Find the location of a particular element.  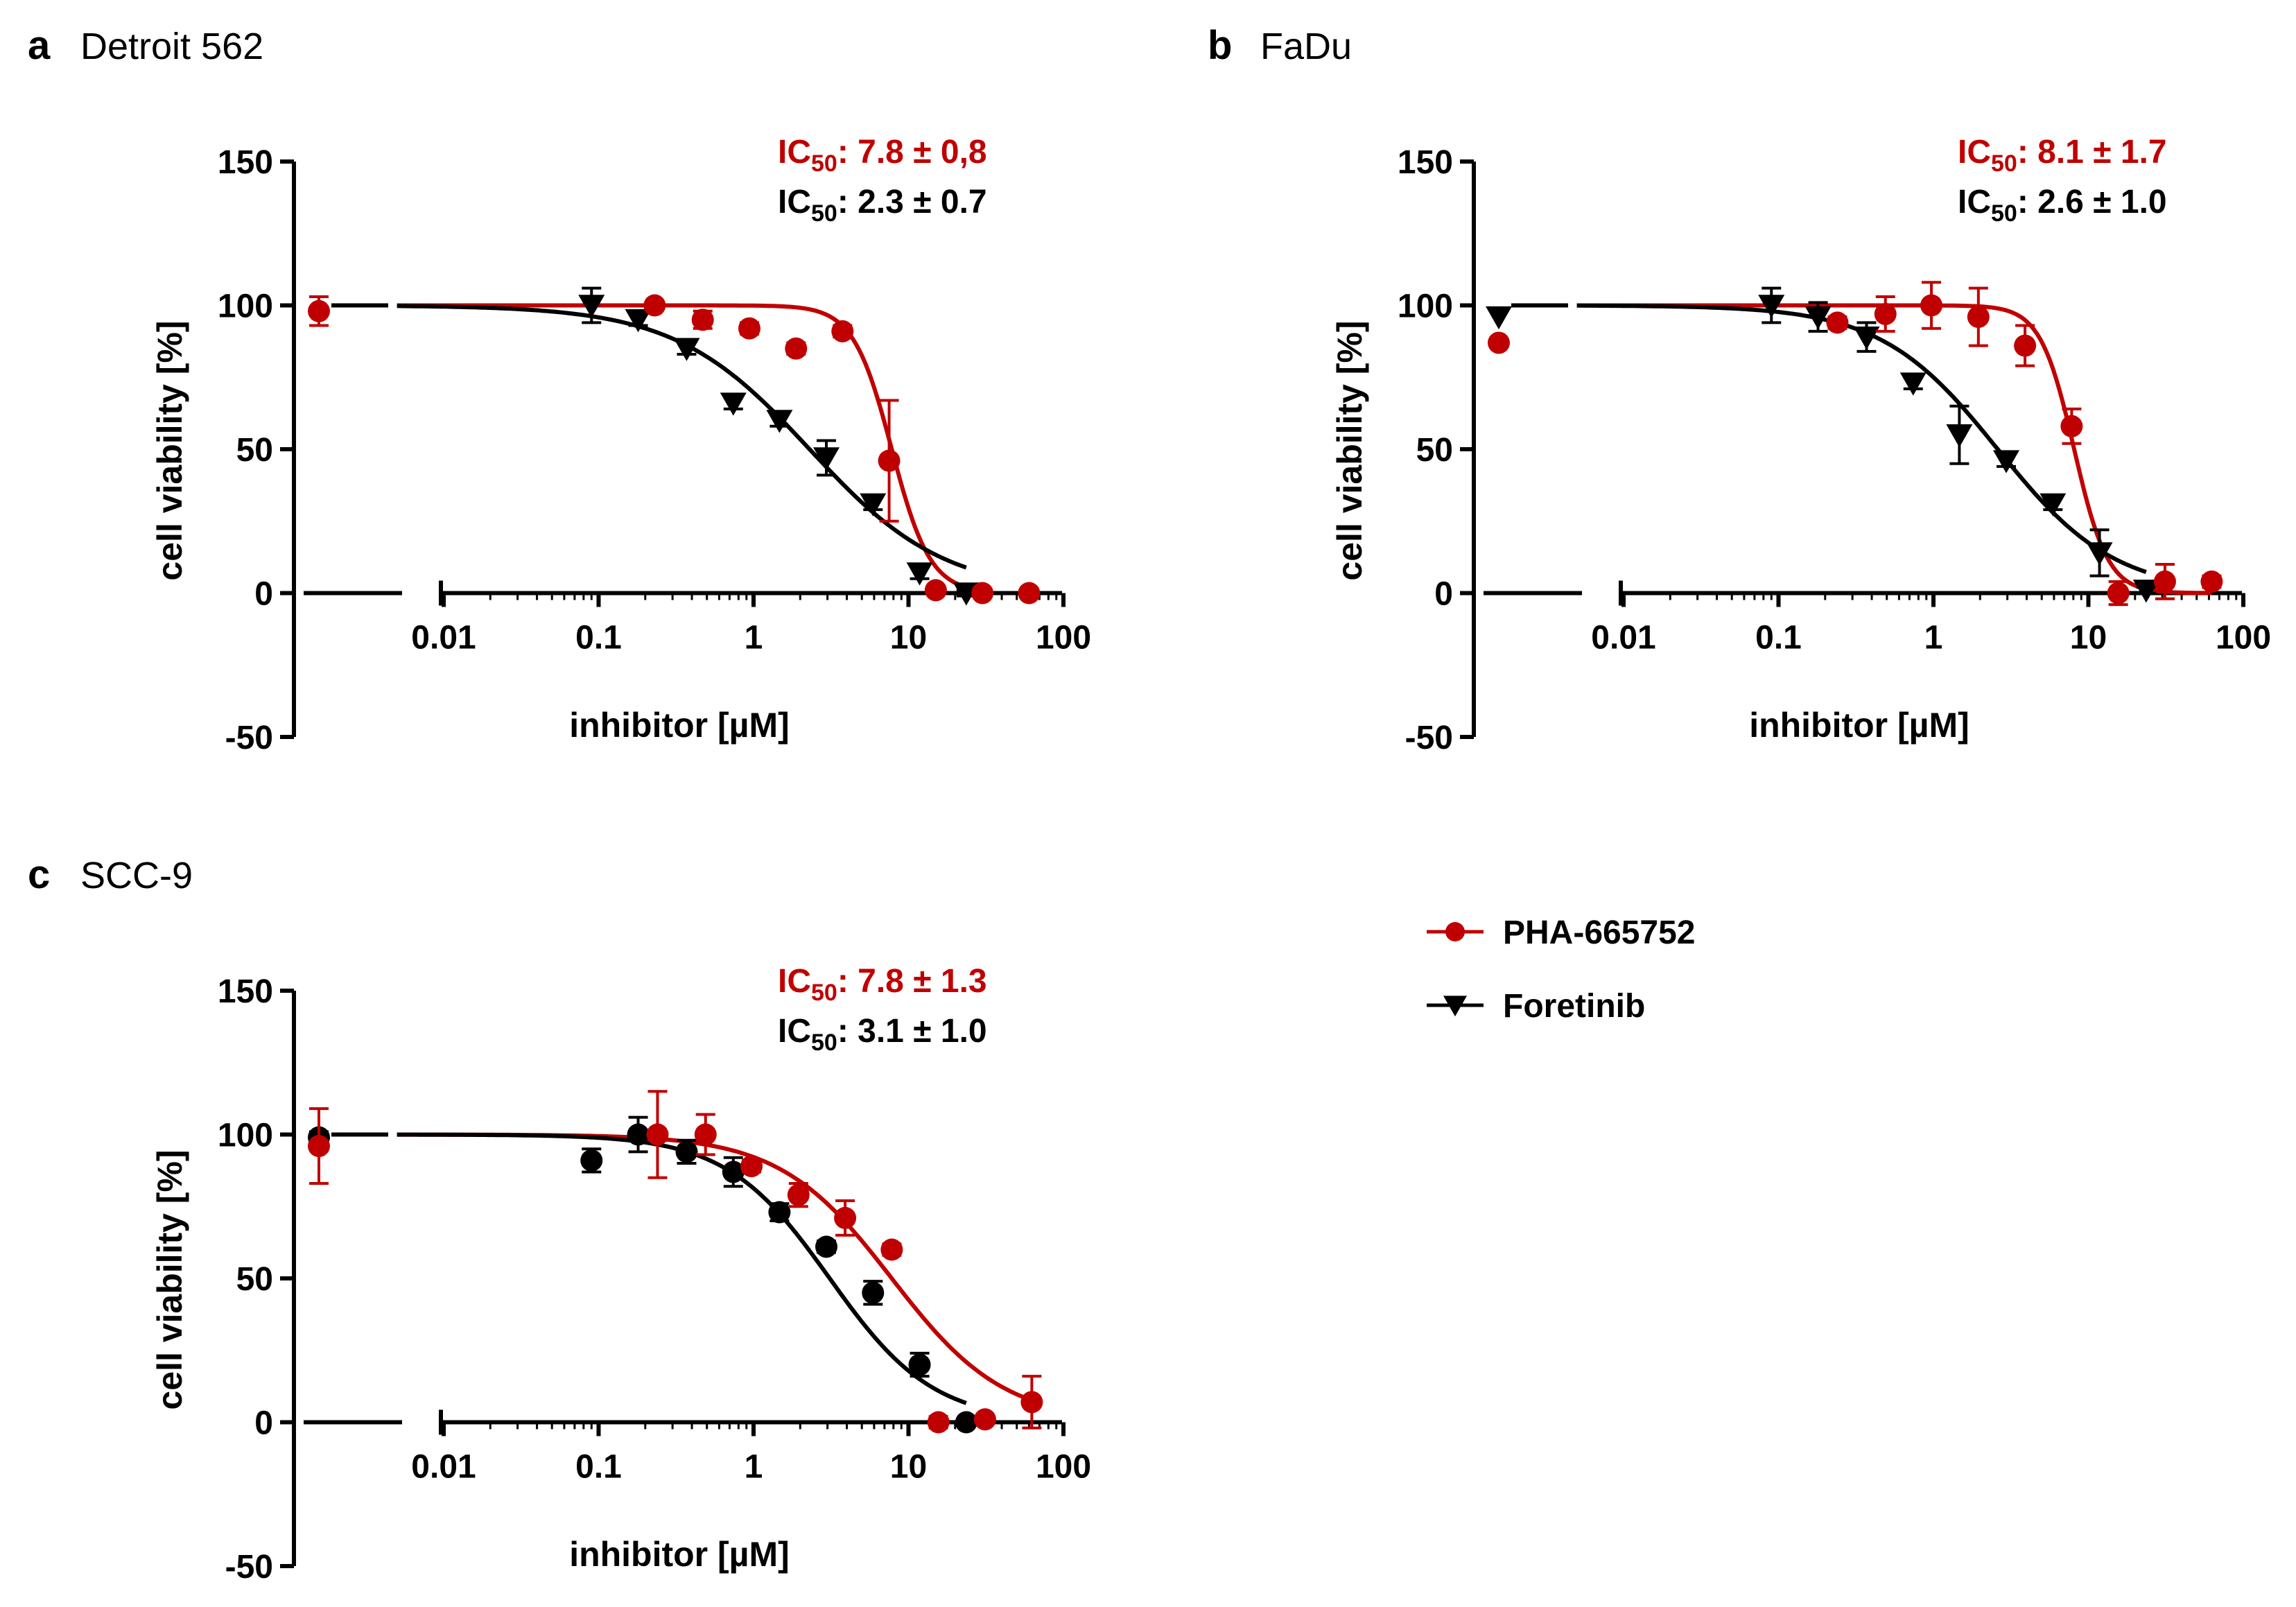

panel-name: Detroit 562 is located at coordinates (171, 47).